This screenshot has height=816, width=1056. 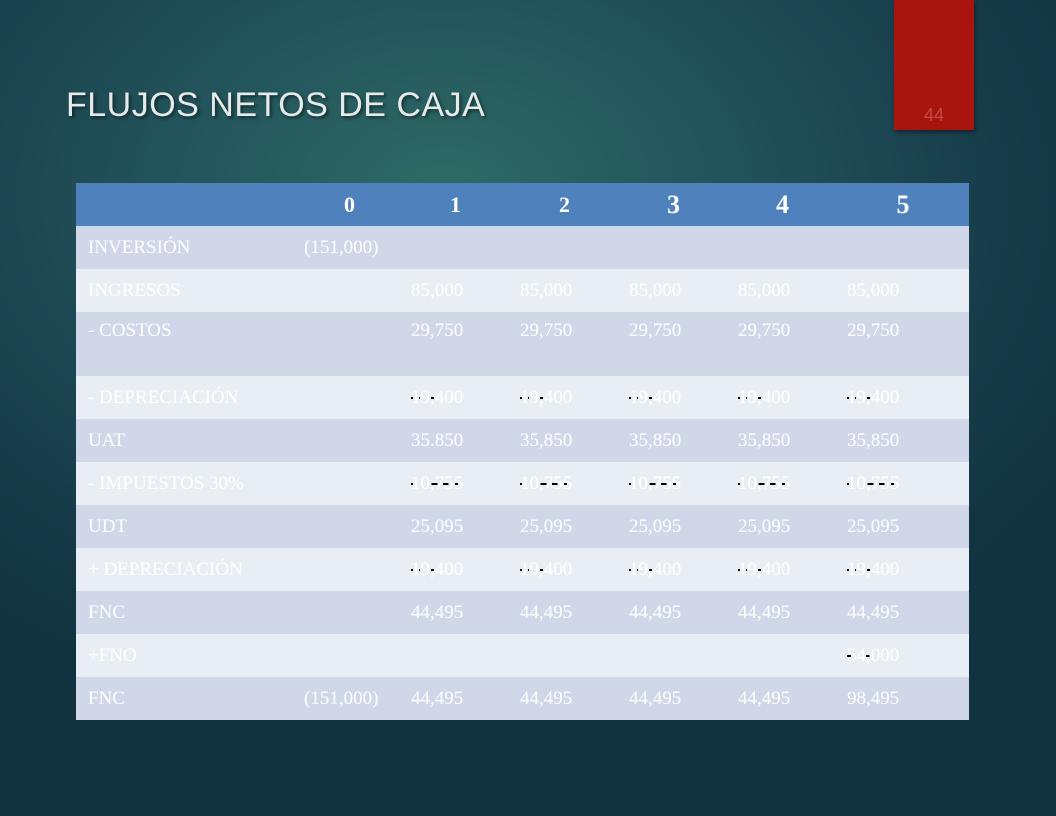 I want to click on header-year-2: 2, so click(x=564, y=204).